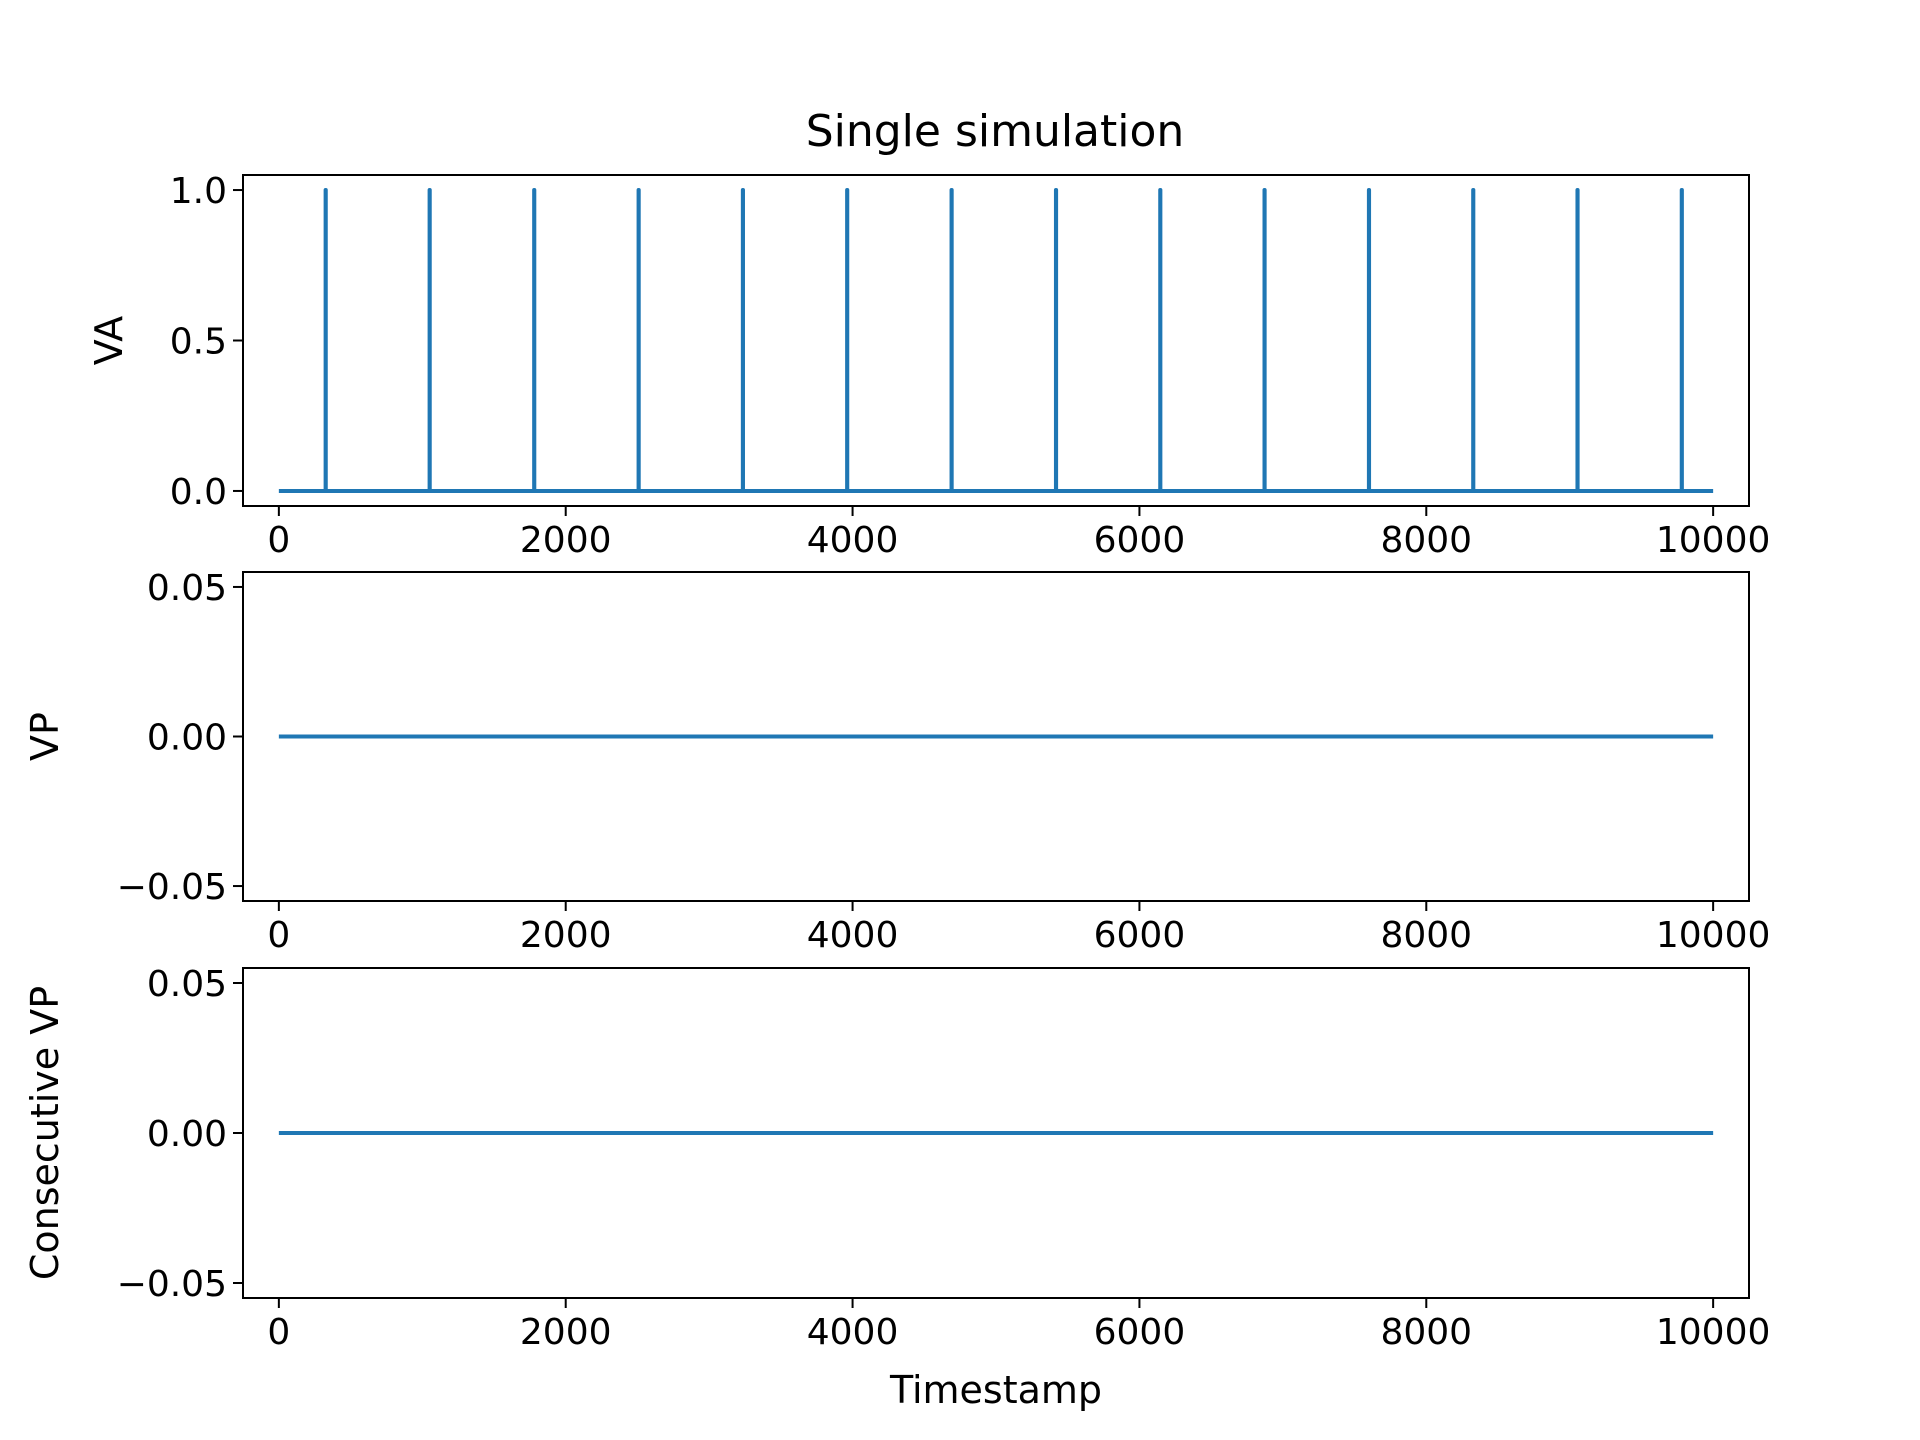 This screenshot has width=1920, height=1440. Describe the element at coordinates (45, 736) in the screenshot. I see `y-axis-label-vp: VP` at that location.